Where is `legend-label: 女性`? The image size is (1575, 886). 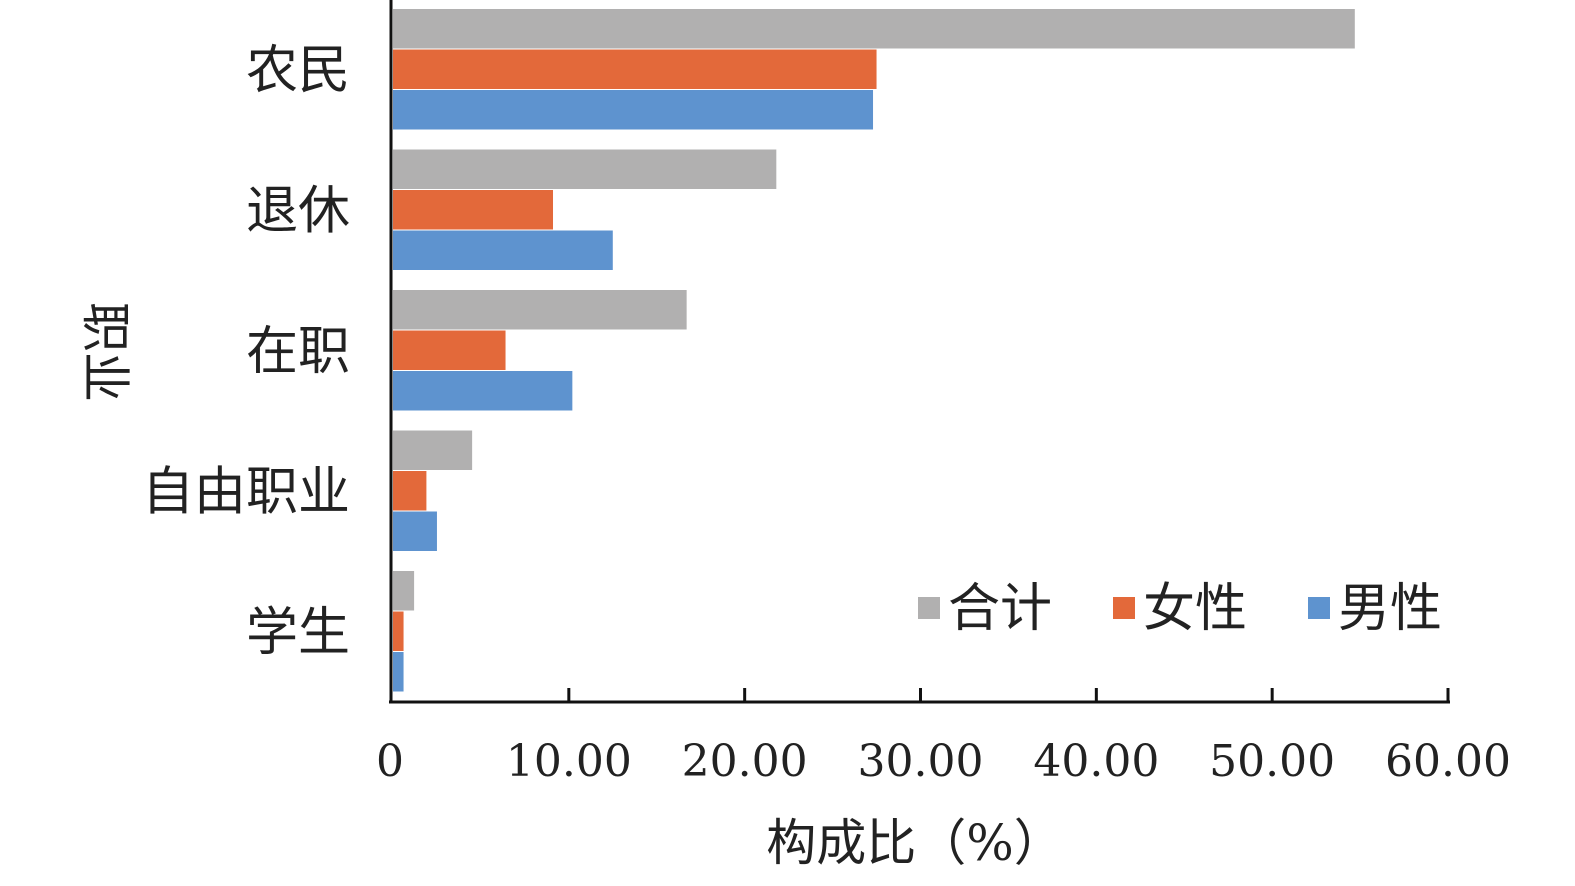 legend-label: 女性 is located at coordinates (1195, 609).